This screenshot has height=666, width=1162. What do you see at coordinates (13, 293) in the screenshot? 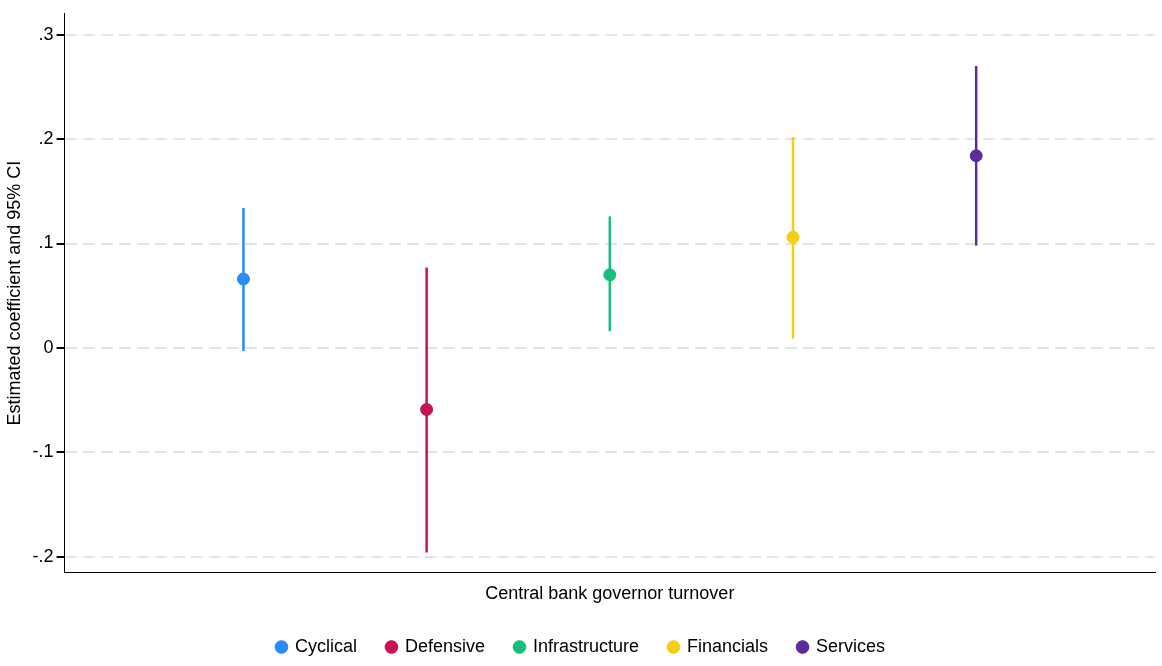
I see `y-axis-title: Estimated coefficient and 95% CI` at bounding box center [13, 293].